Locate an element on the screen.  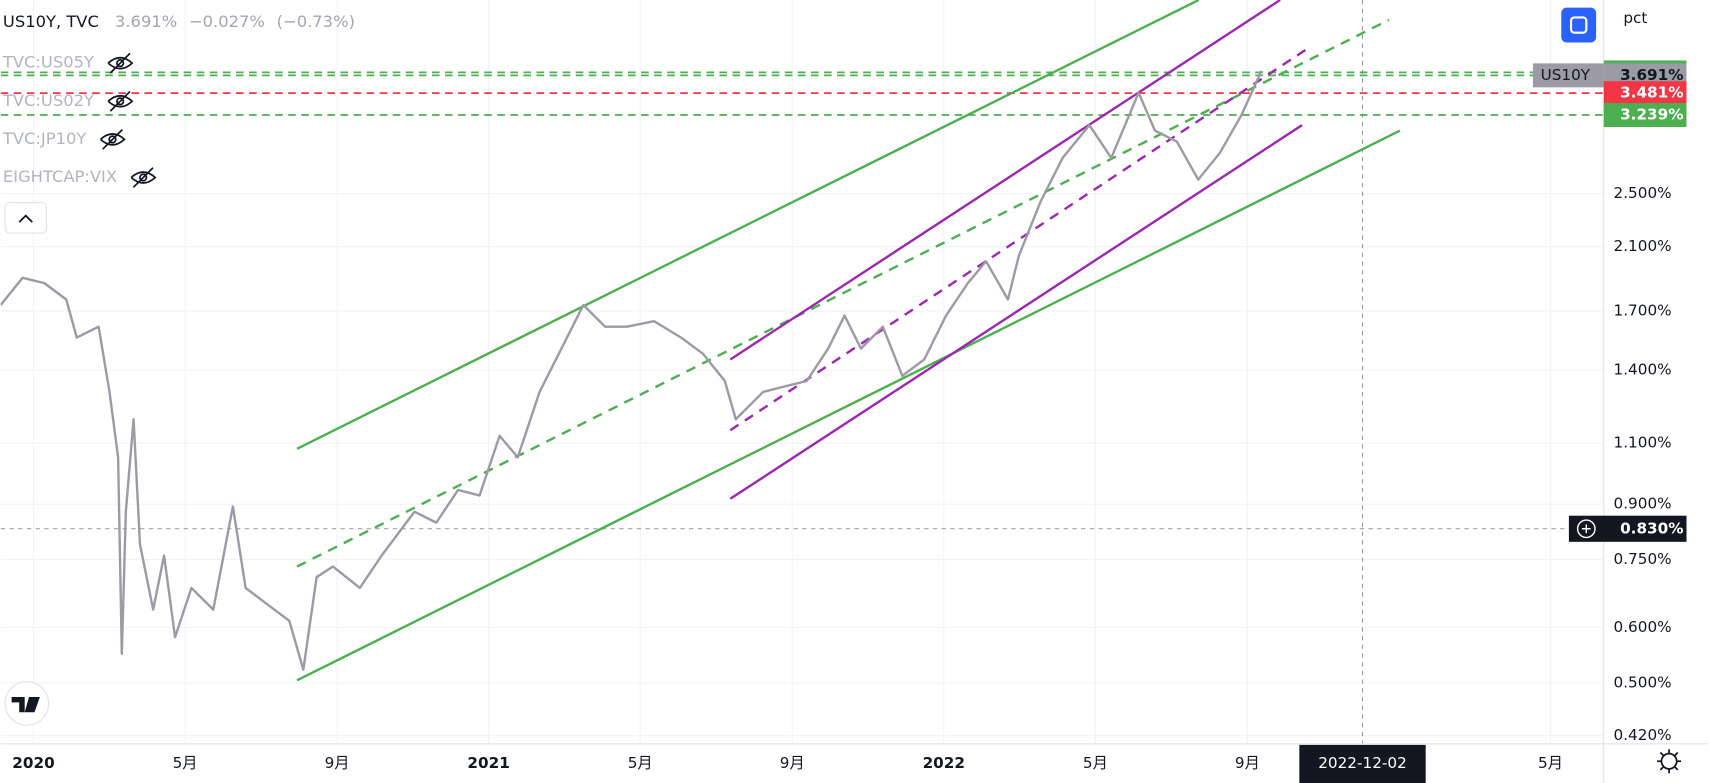
hidden-symbol: EIGHTCAP:VIX is located at coordinates (60, 176).